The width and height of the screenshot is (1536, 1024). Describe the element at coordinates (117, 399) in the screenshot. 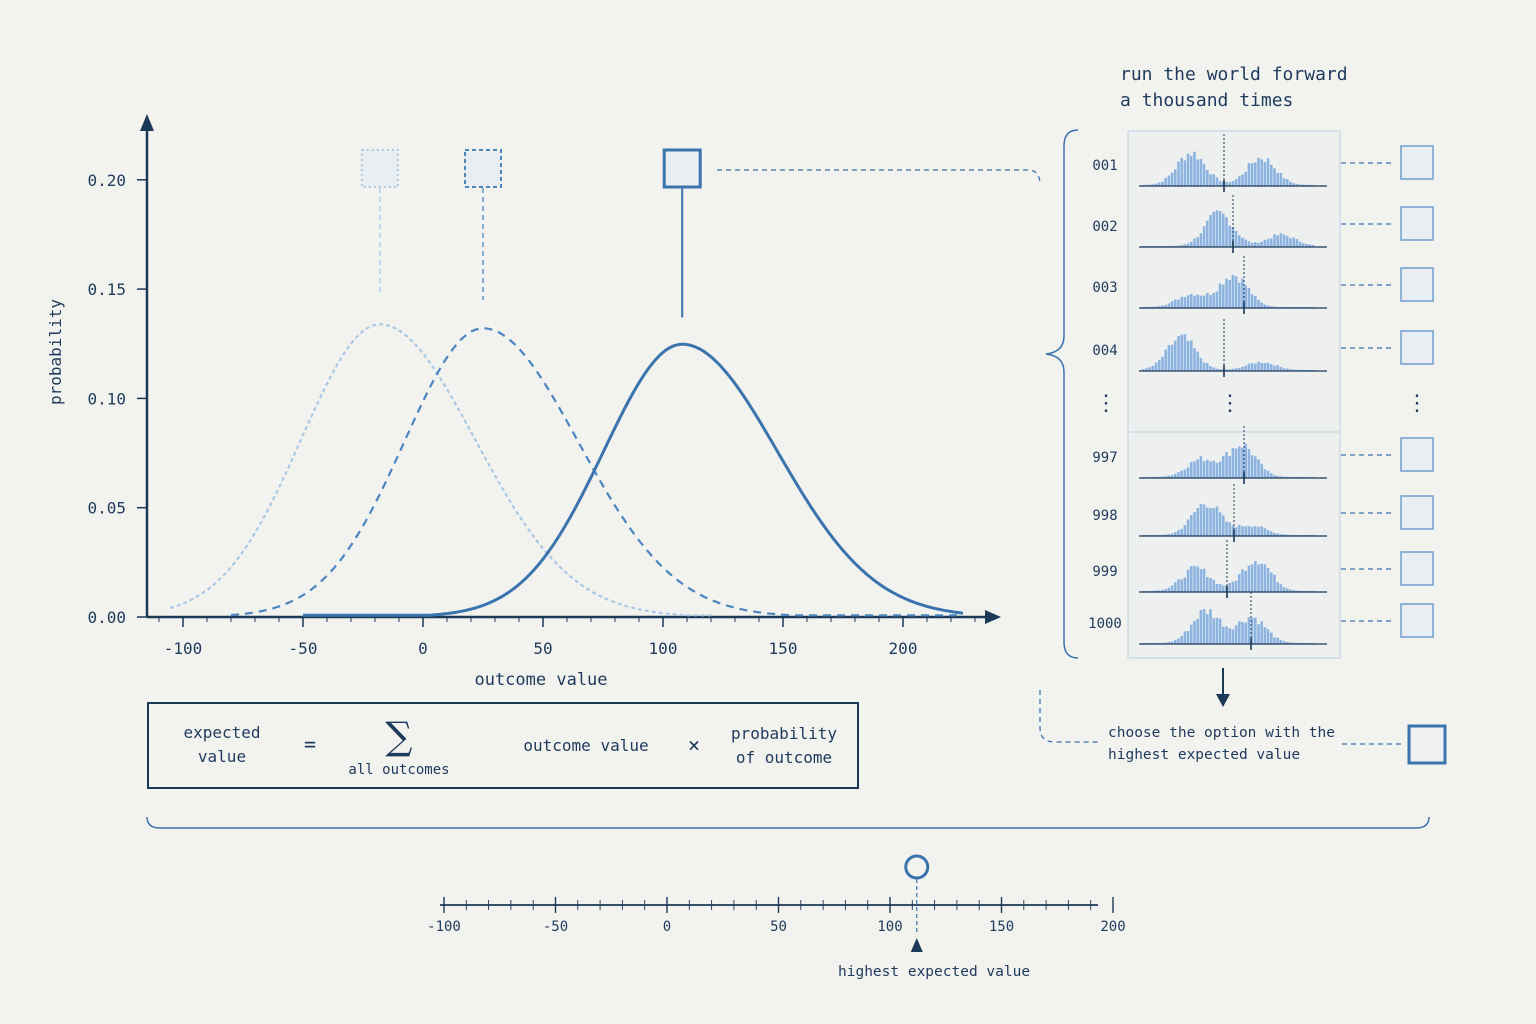

I see `y-ticks: 0.00 0.05 0.10 0.15 0.20` at that location.